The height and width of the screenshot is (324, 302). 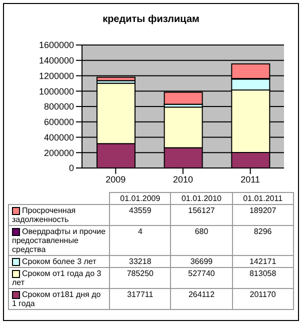 I want to click on data-label: 317711, so click(x=140, y=299).